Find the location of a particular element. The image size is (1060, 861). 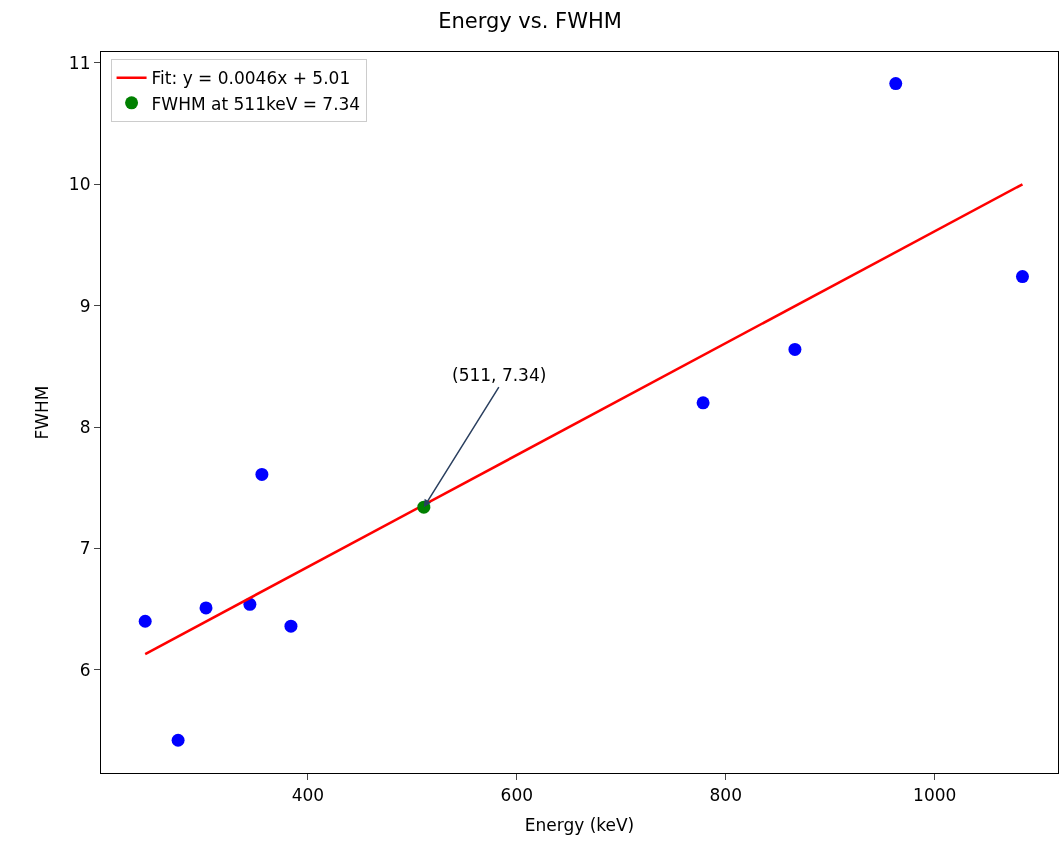

x-axis-title: Energy (keV) is located at coordinates (579, 824).